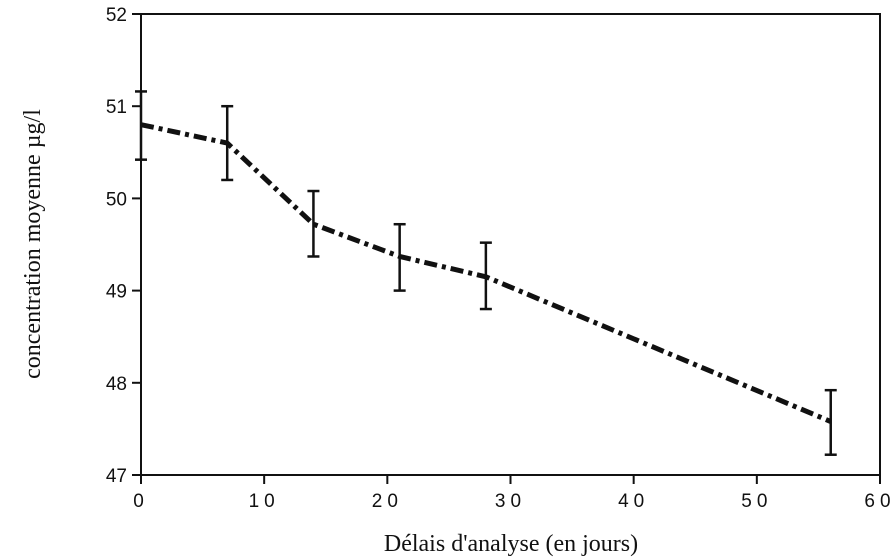 This screenshot has height=559, width=893. I want to click on x-tick-label: 40, so click(633, 501).